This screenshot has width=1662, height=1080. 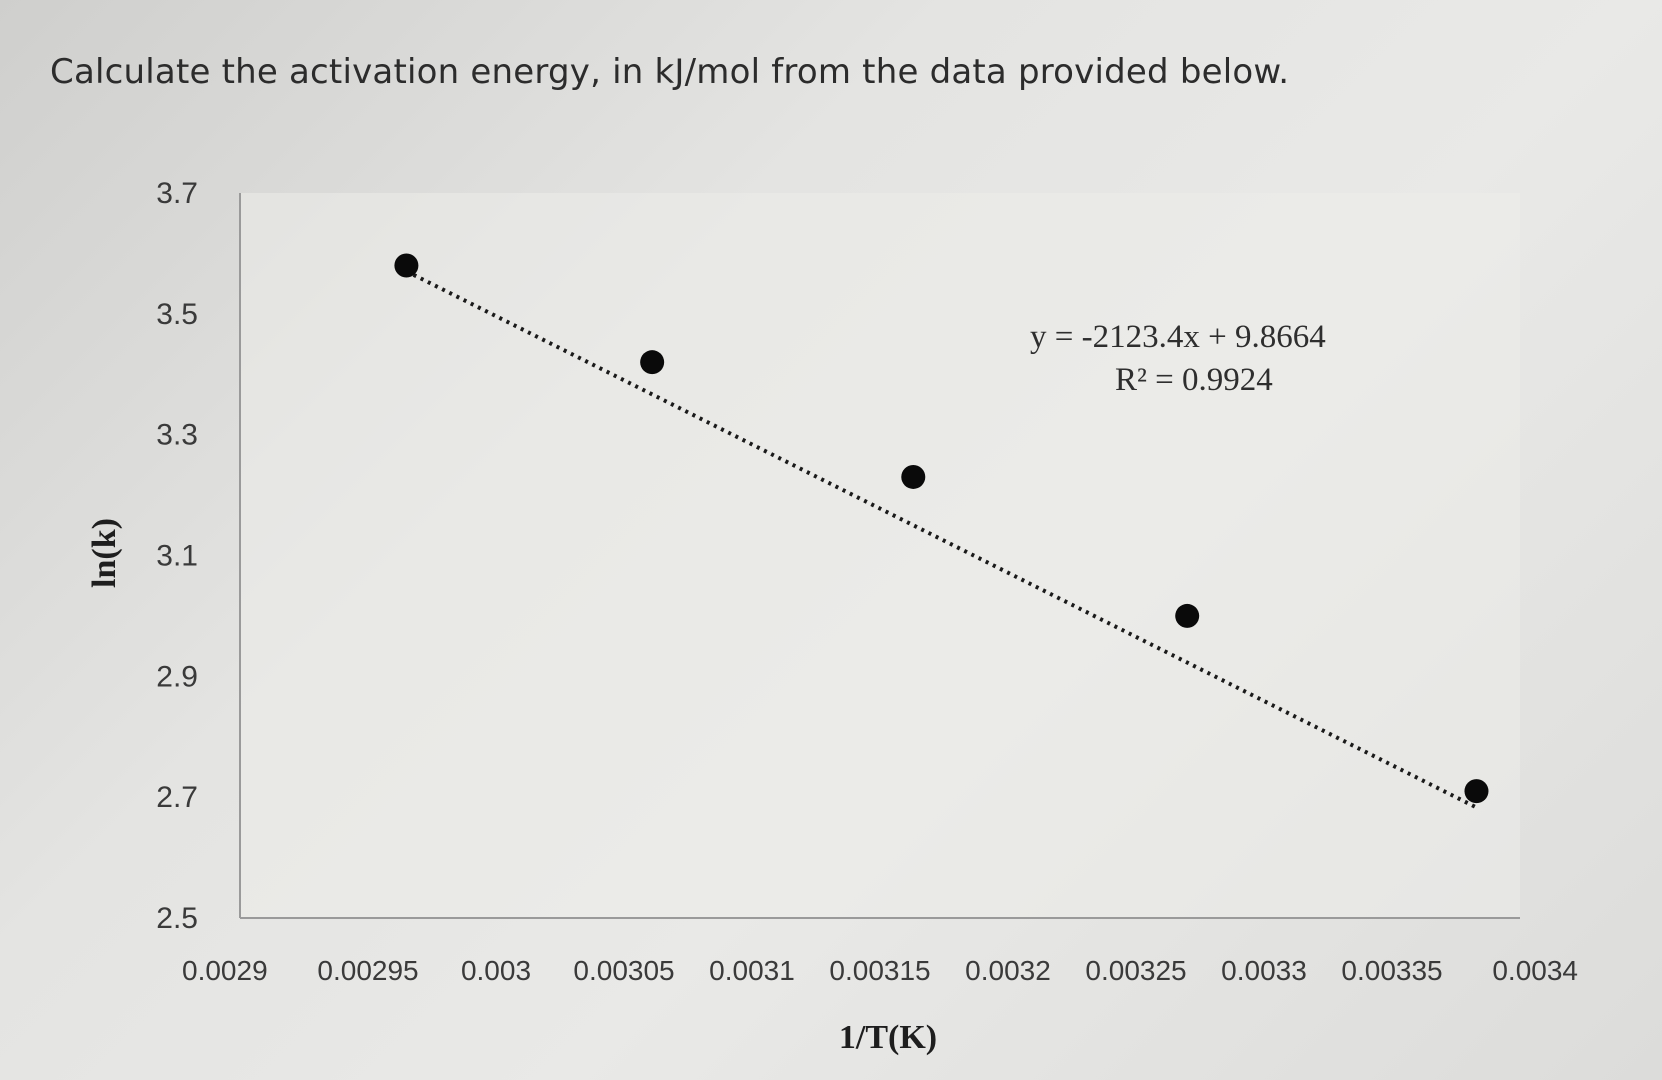 What do you see at coordinates (1194, 380) in the screenshot?
I see `r-squared-label: R² = 0.9924` at bounding box center [1194, 380].